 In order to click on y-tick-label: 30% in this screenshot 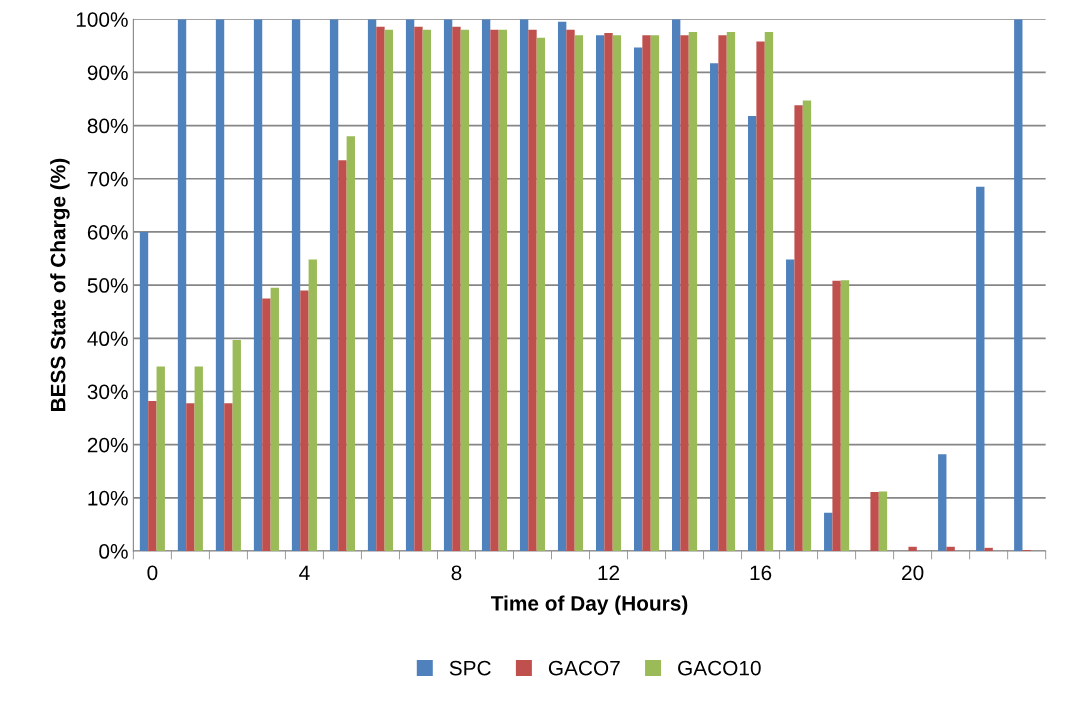, I will do `click(107, 392)`.